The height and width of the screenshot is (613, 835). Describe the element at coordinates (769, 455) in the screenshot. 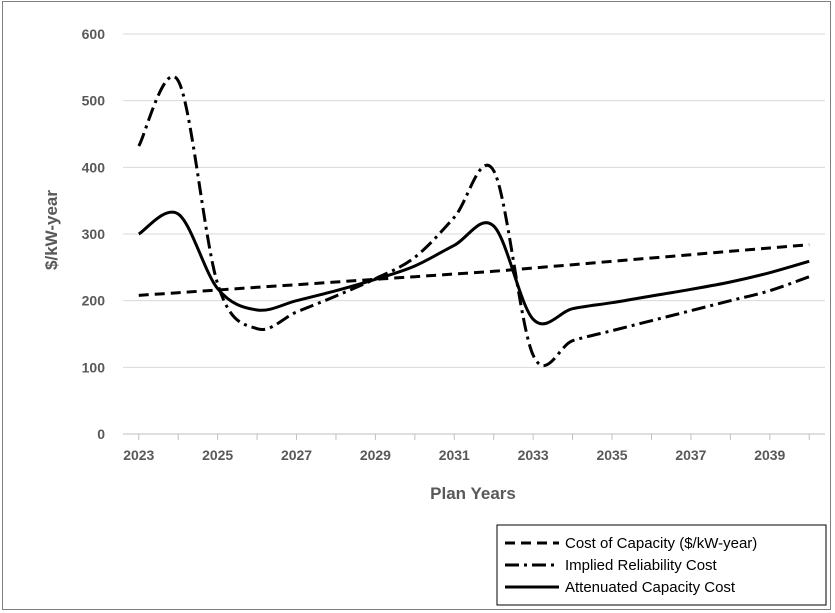

I see `x-tick-label: 2039` at that location.